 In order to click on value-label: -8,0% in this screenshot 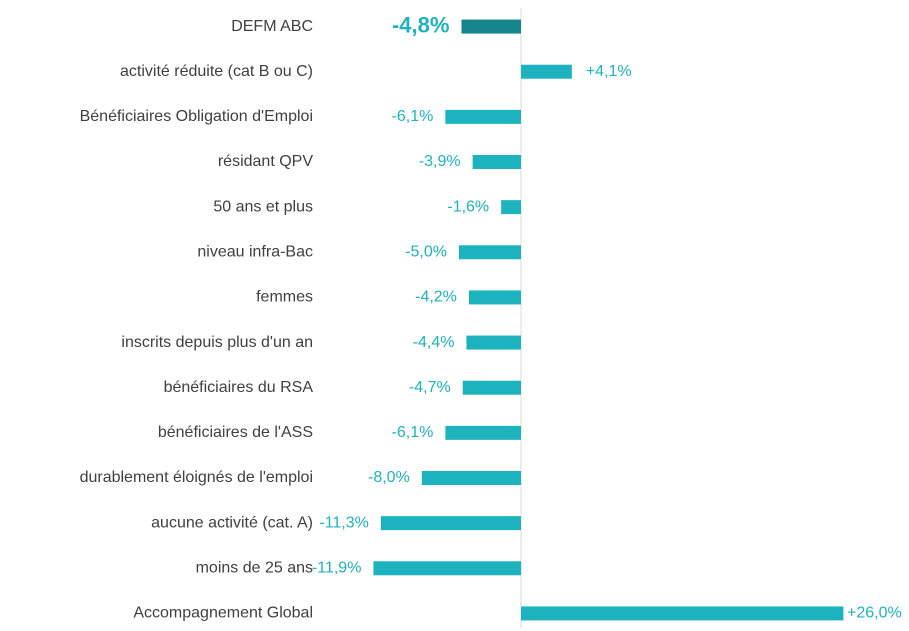, I will do `click(389, 477)`.